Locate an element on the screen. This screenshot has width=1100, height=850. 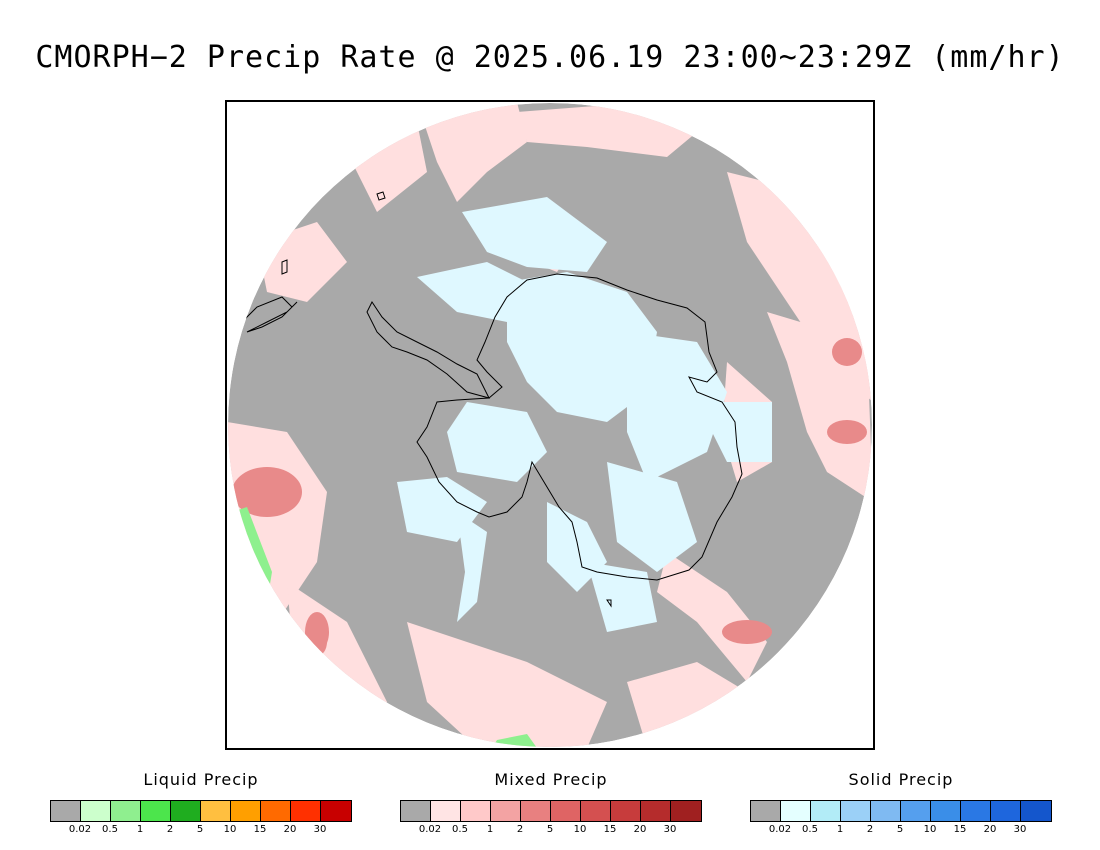
mixed-precip-legend: Mixed Precip 0.02 0.5 1 2 5 10 15 20 30 is located at coordinates (551, 804).